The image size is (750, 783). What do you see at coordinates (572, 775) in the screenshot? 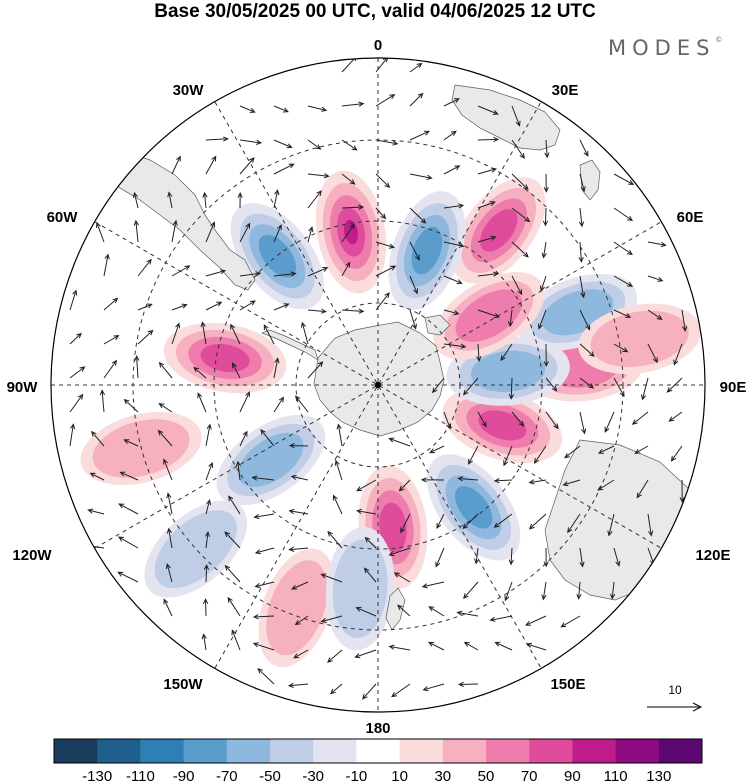
I see `colorbar-tick-label: 90` at bounding box center [572, 775].